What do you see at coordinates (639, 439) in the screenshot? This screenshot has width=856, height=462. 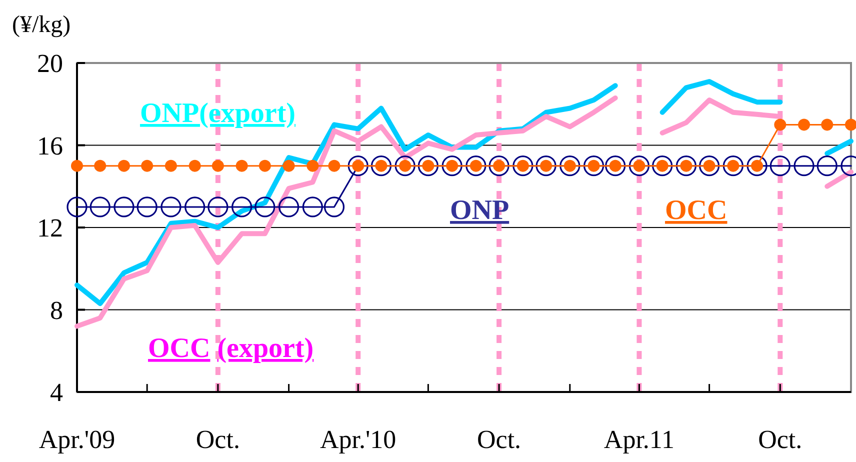 I see `x-tick-label: Apr.11` at bounding box center [639, 439].